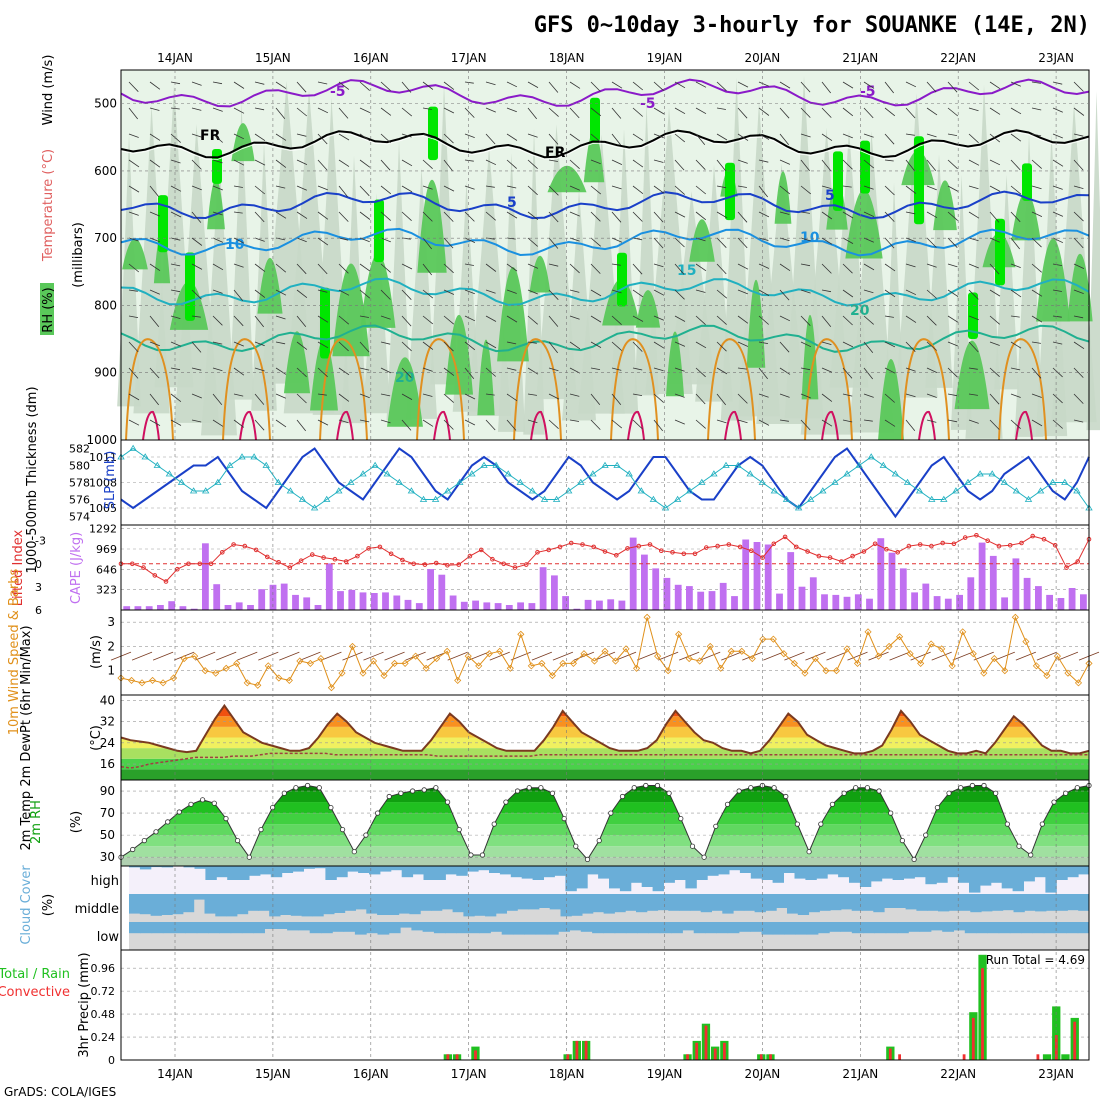 This screenshot has width=1100, height=1100. I want to click on contour-label: 10, so click(810, 238).